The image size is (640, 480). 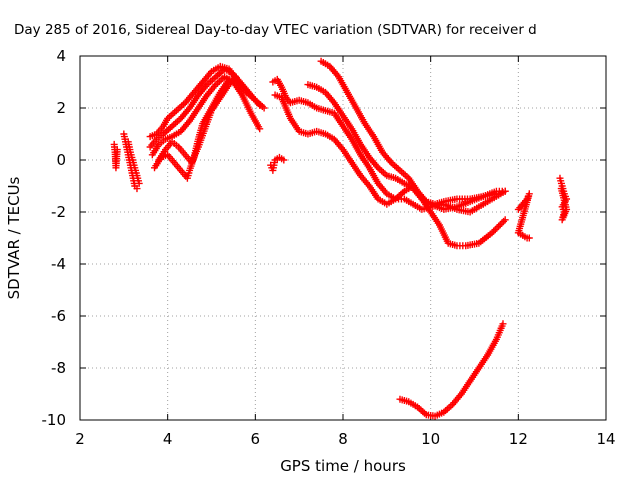 What do you see at coordinates (343, 466) in the screenshot?
I see `x-axis-label: GPS time / hours` at bounding box center [343, 466].